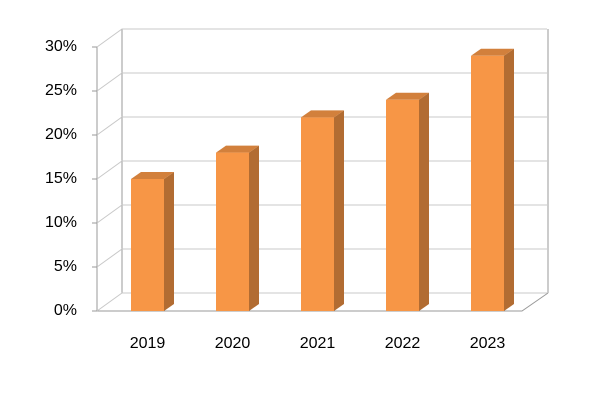 This screenshot has height=400, width=600. What do you see at coordinates (61, 178) in the screenshot?
I see `y-tick-label: 15%` at bounding box center [61, 178].